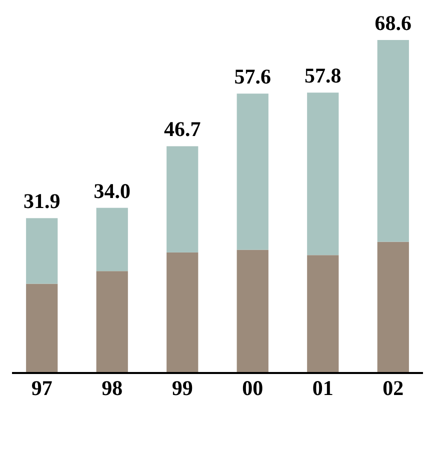 This screenshot has height=456, width=435. Describe the element at coordinates (41, 201) in the screenshot. I see `annotation: 31.9` at that location.